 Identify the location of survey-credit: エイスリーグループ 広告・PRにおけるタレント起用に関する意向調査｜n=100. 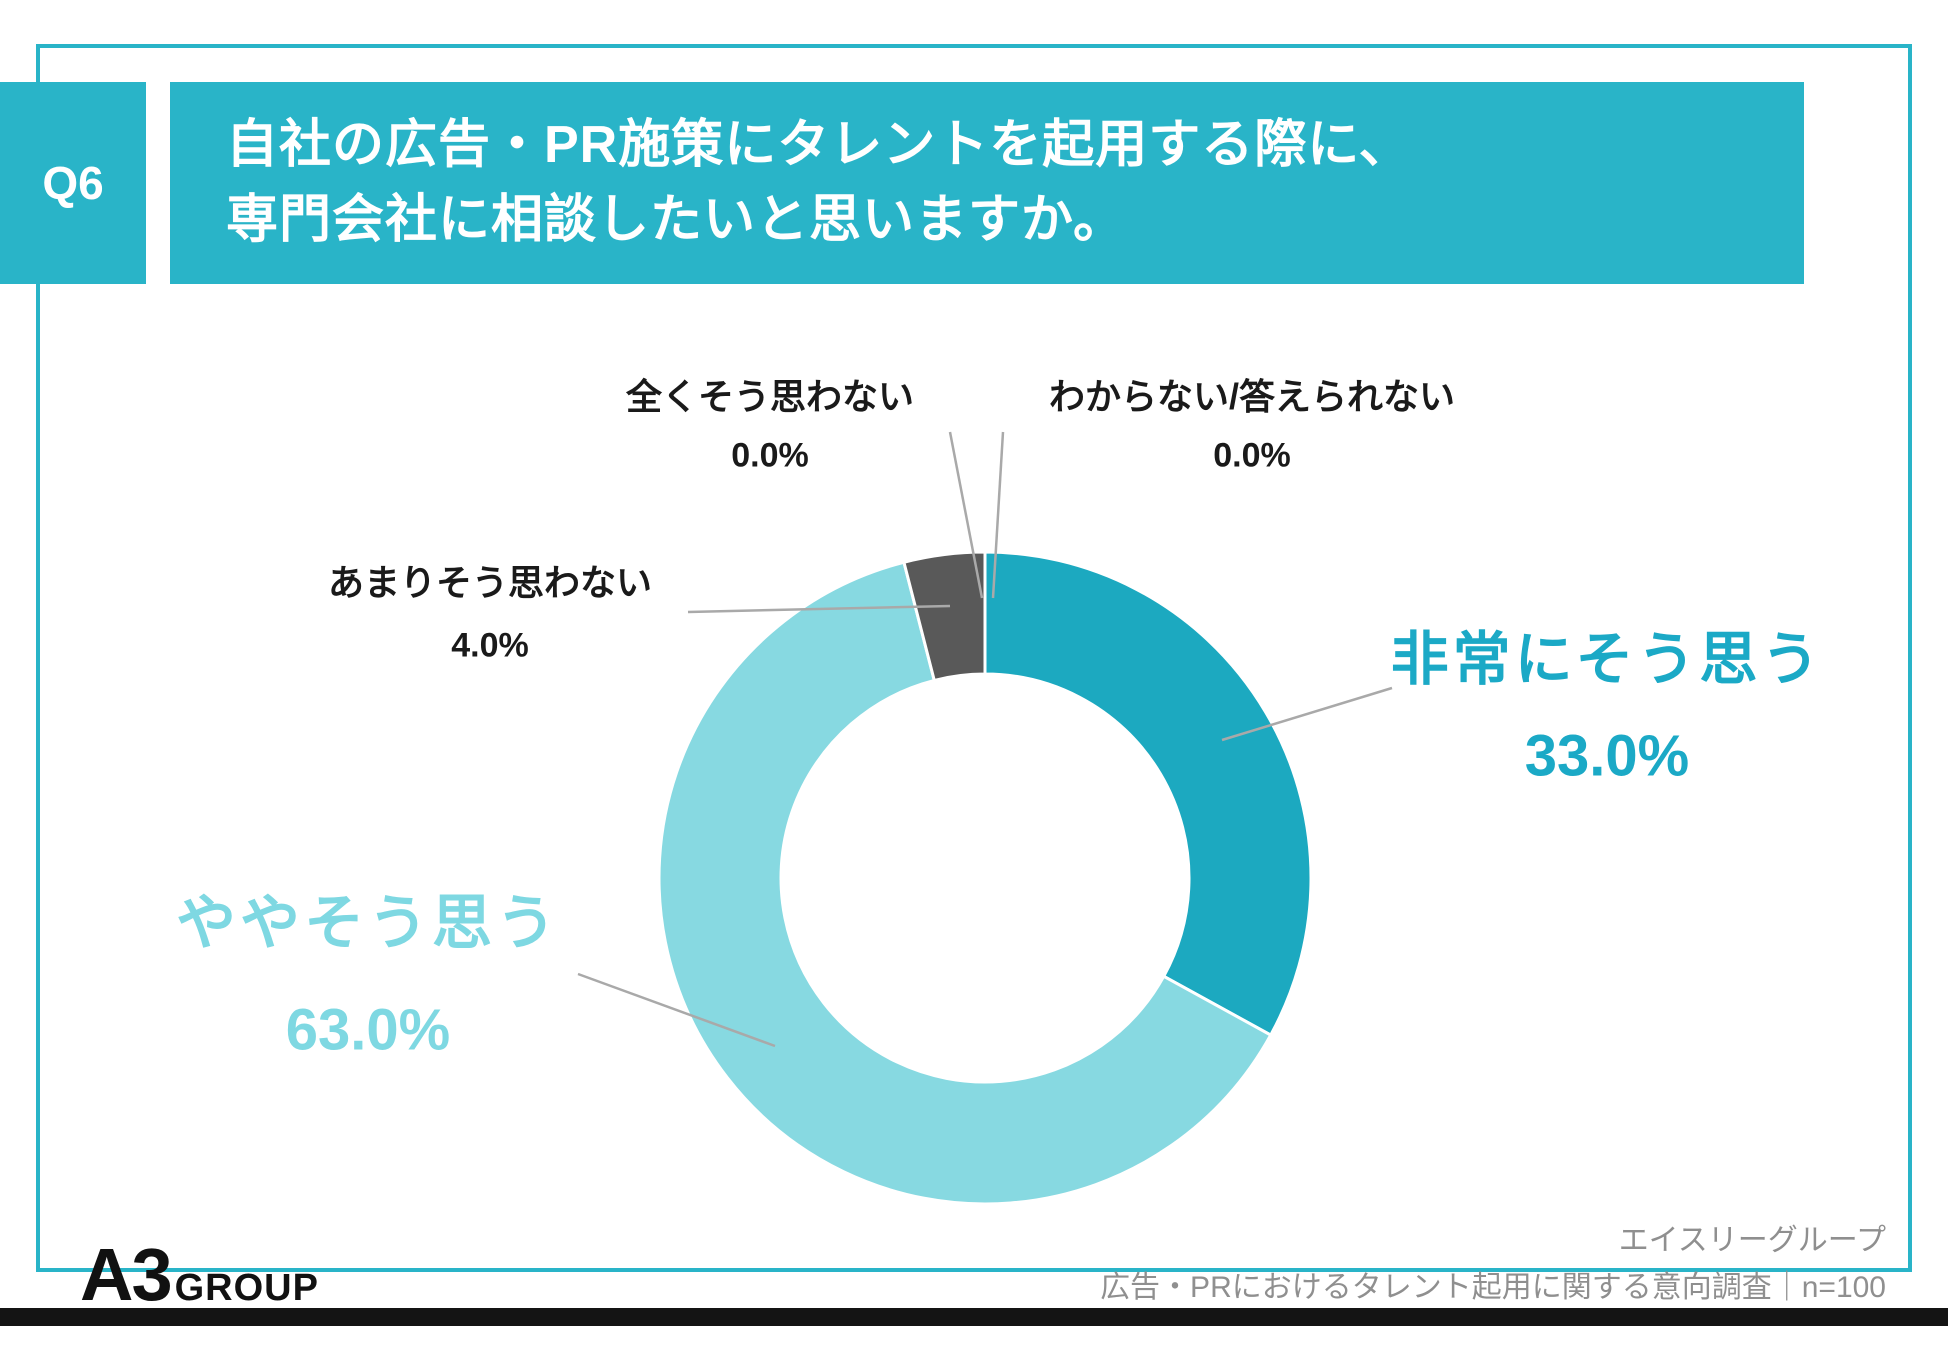
(1493, 1264).